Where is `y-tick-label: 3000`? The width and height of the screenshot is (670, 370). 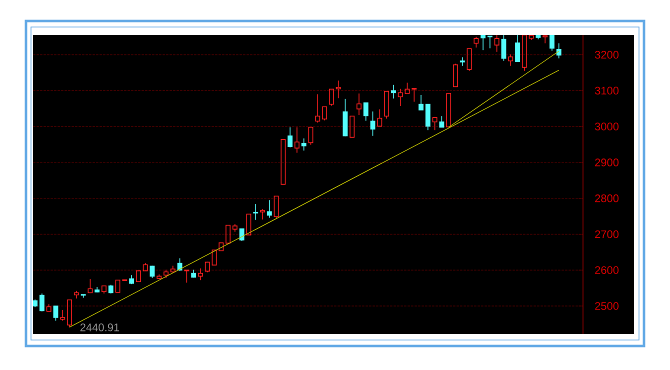 y-tick-label: 3000 is located at coordinates (606, 126).